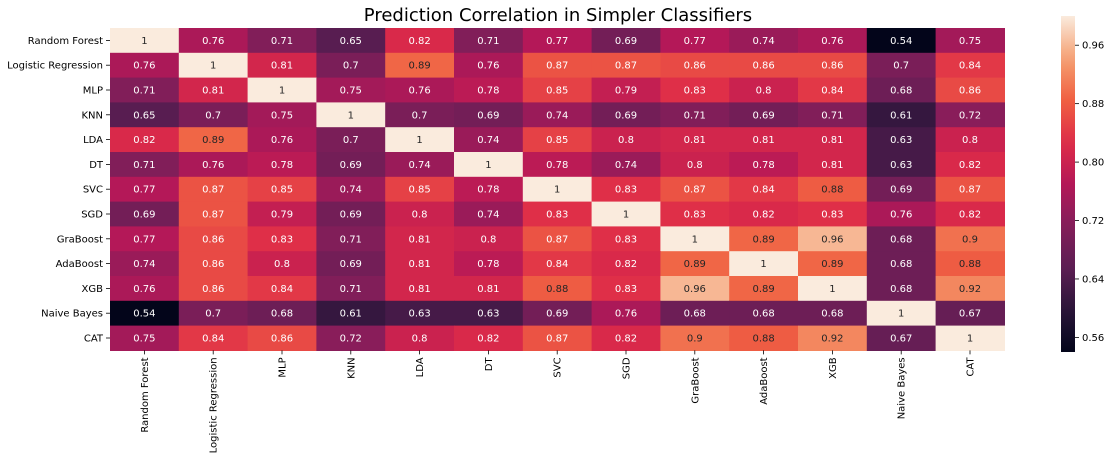  I want to click on y-tick-label: KNN, so click(92, 115).